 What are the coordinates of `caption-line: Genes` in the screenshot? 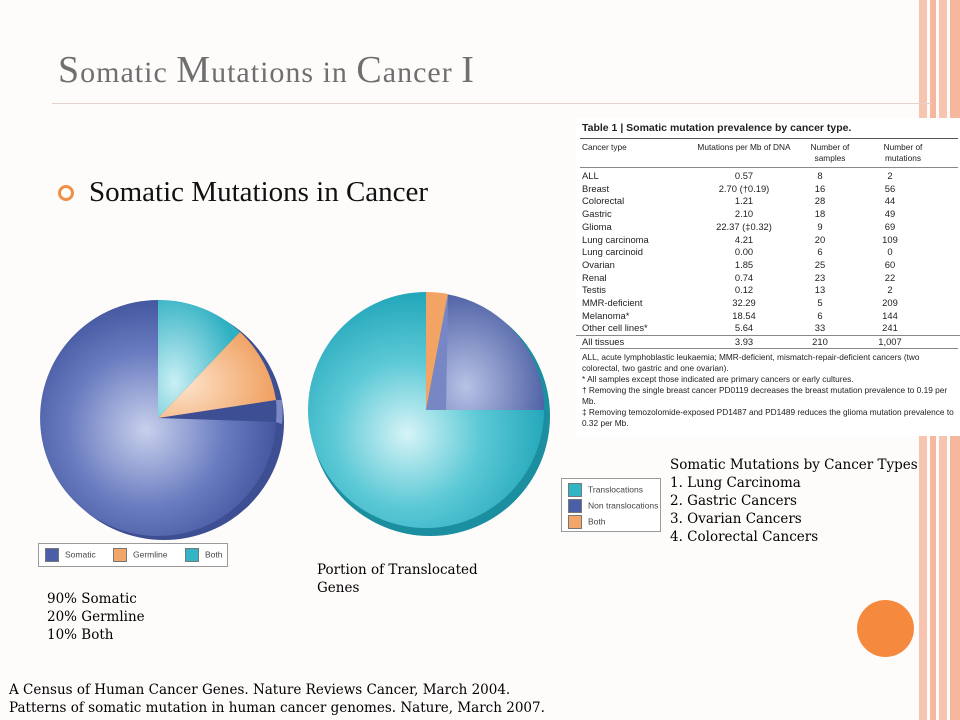 It's located at (338, 588).